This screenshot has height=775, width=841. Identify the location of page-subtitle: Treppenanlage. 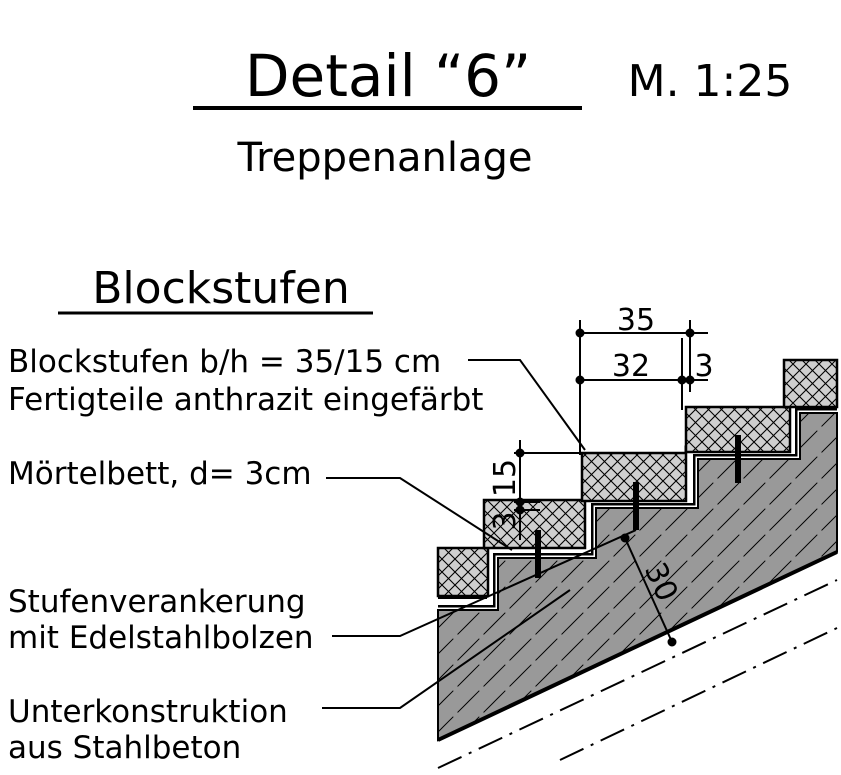
(385, 158).